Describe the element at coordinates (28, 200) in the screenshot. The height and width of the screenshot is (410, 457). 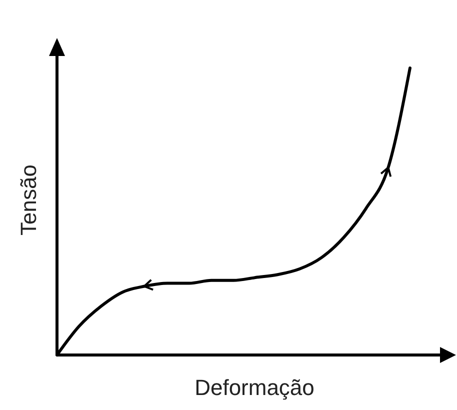
I see `y-axis-title: Tensão` at that location.